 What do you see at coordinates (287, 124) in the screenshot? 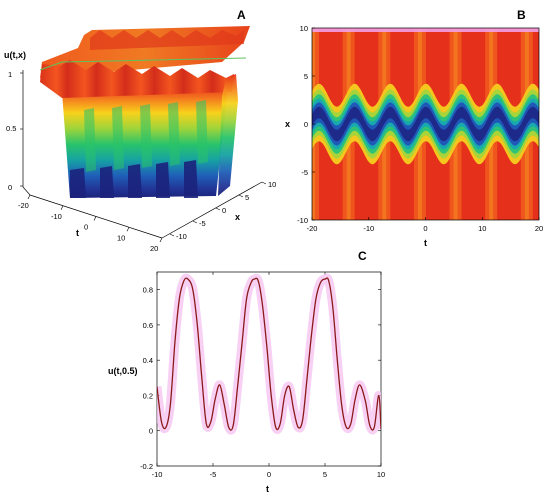
I see `panel-b-ylabel: x` at bounding box center [287, 124].